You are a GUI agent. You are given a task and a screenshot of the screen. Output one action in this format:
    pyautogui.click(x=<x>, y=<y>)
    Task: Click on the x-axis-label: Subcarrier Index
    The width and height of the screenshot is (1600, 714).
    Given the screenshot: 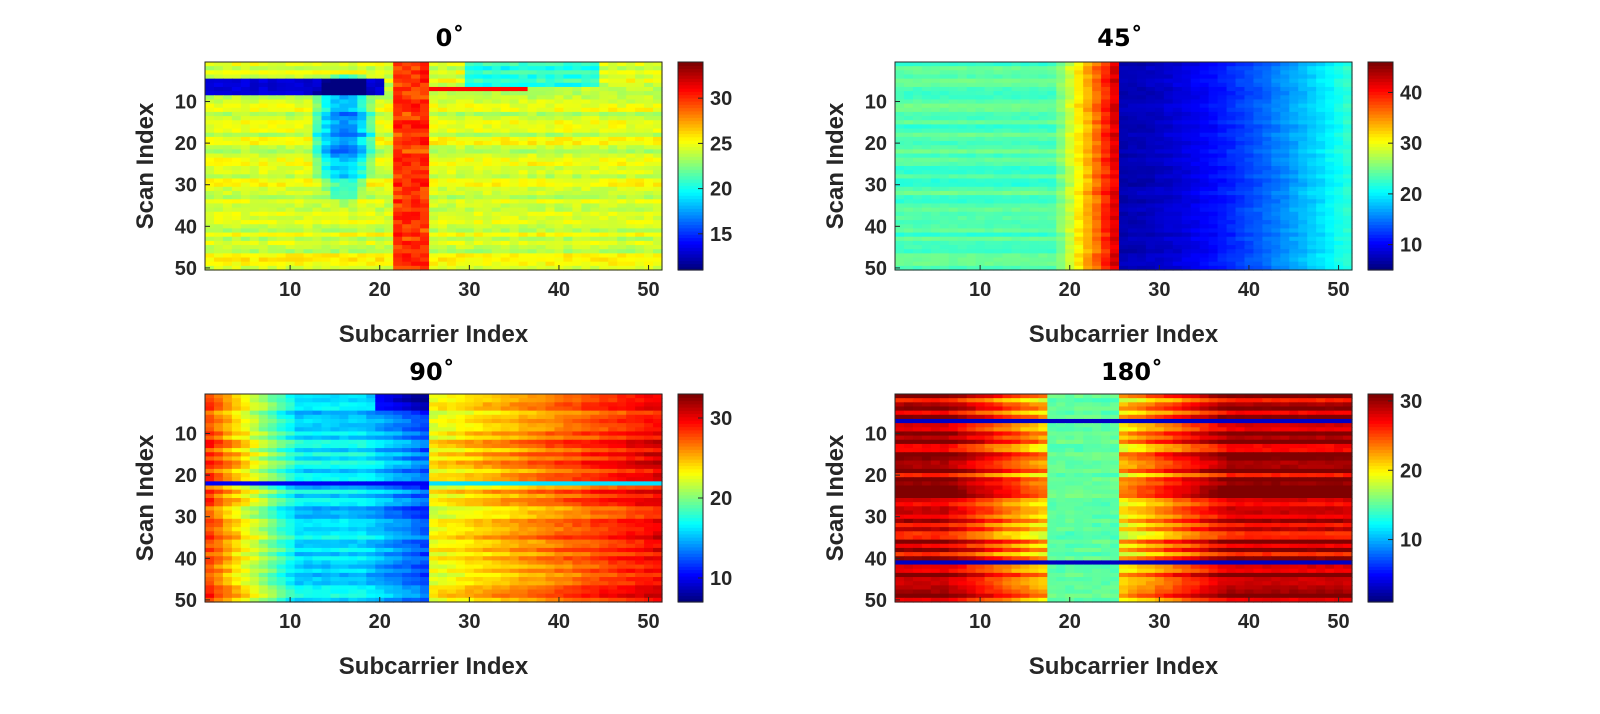 What is the action you would take?
    pyautogui.click(x=434, y=334)
    